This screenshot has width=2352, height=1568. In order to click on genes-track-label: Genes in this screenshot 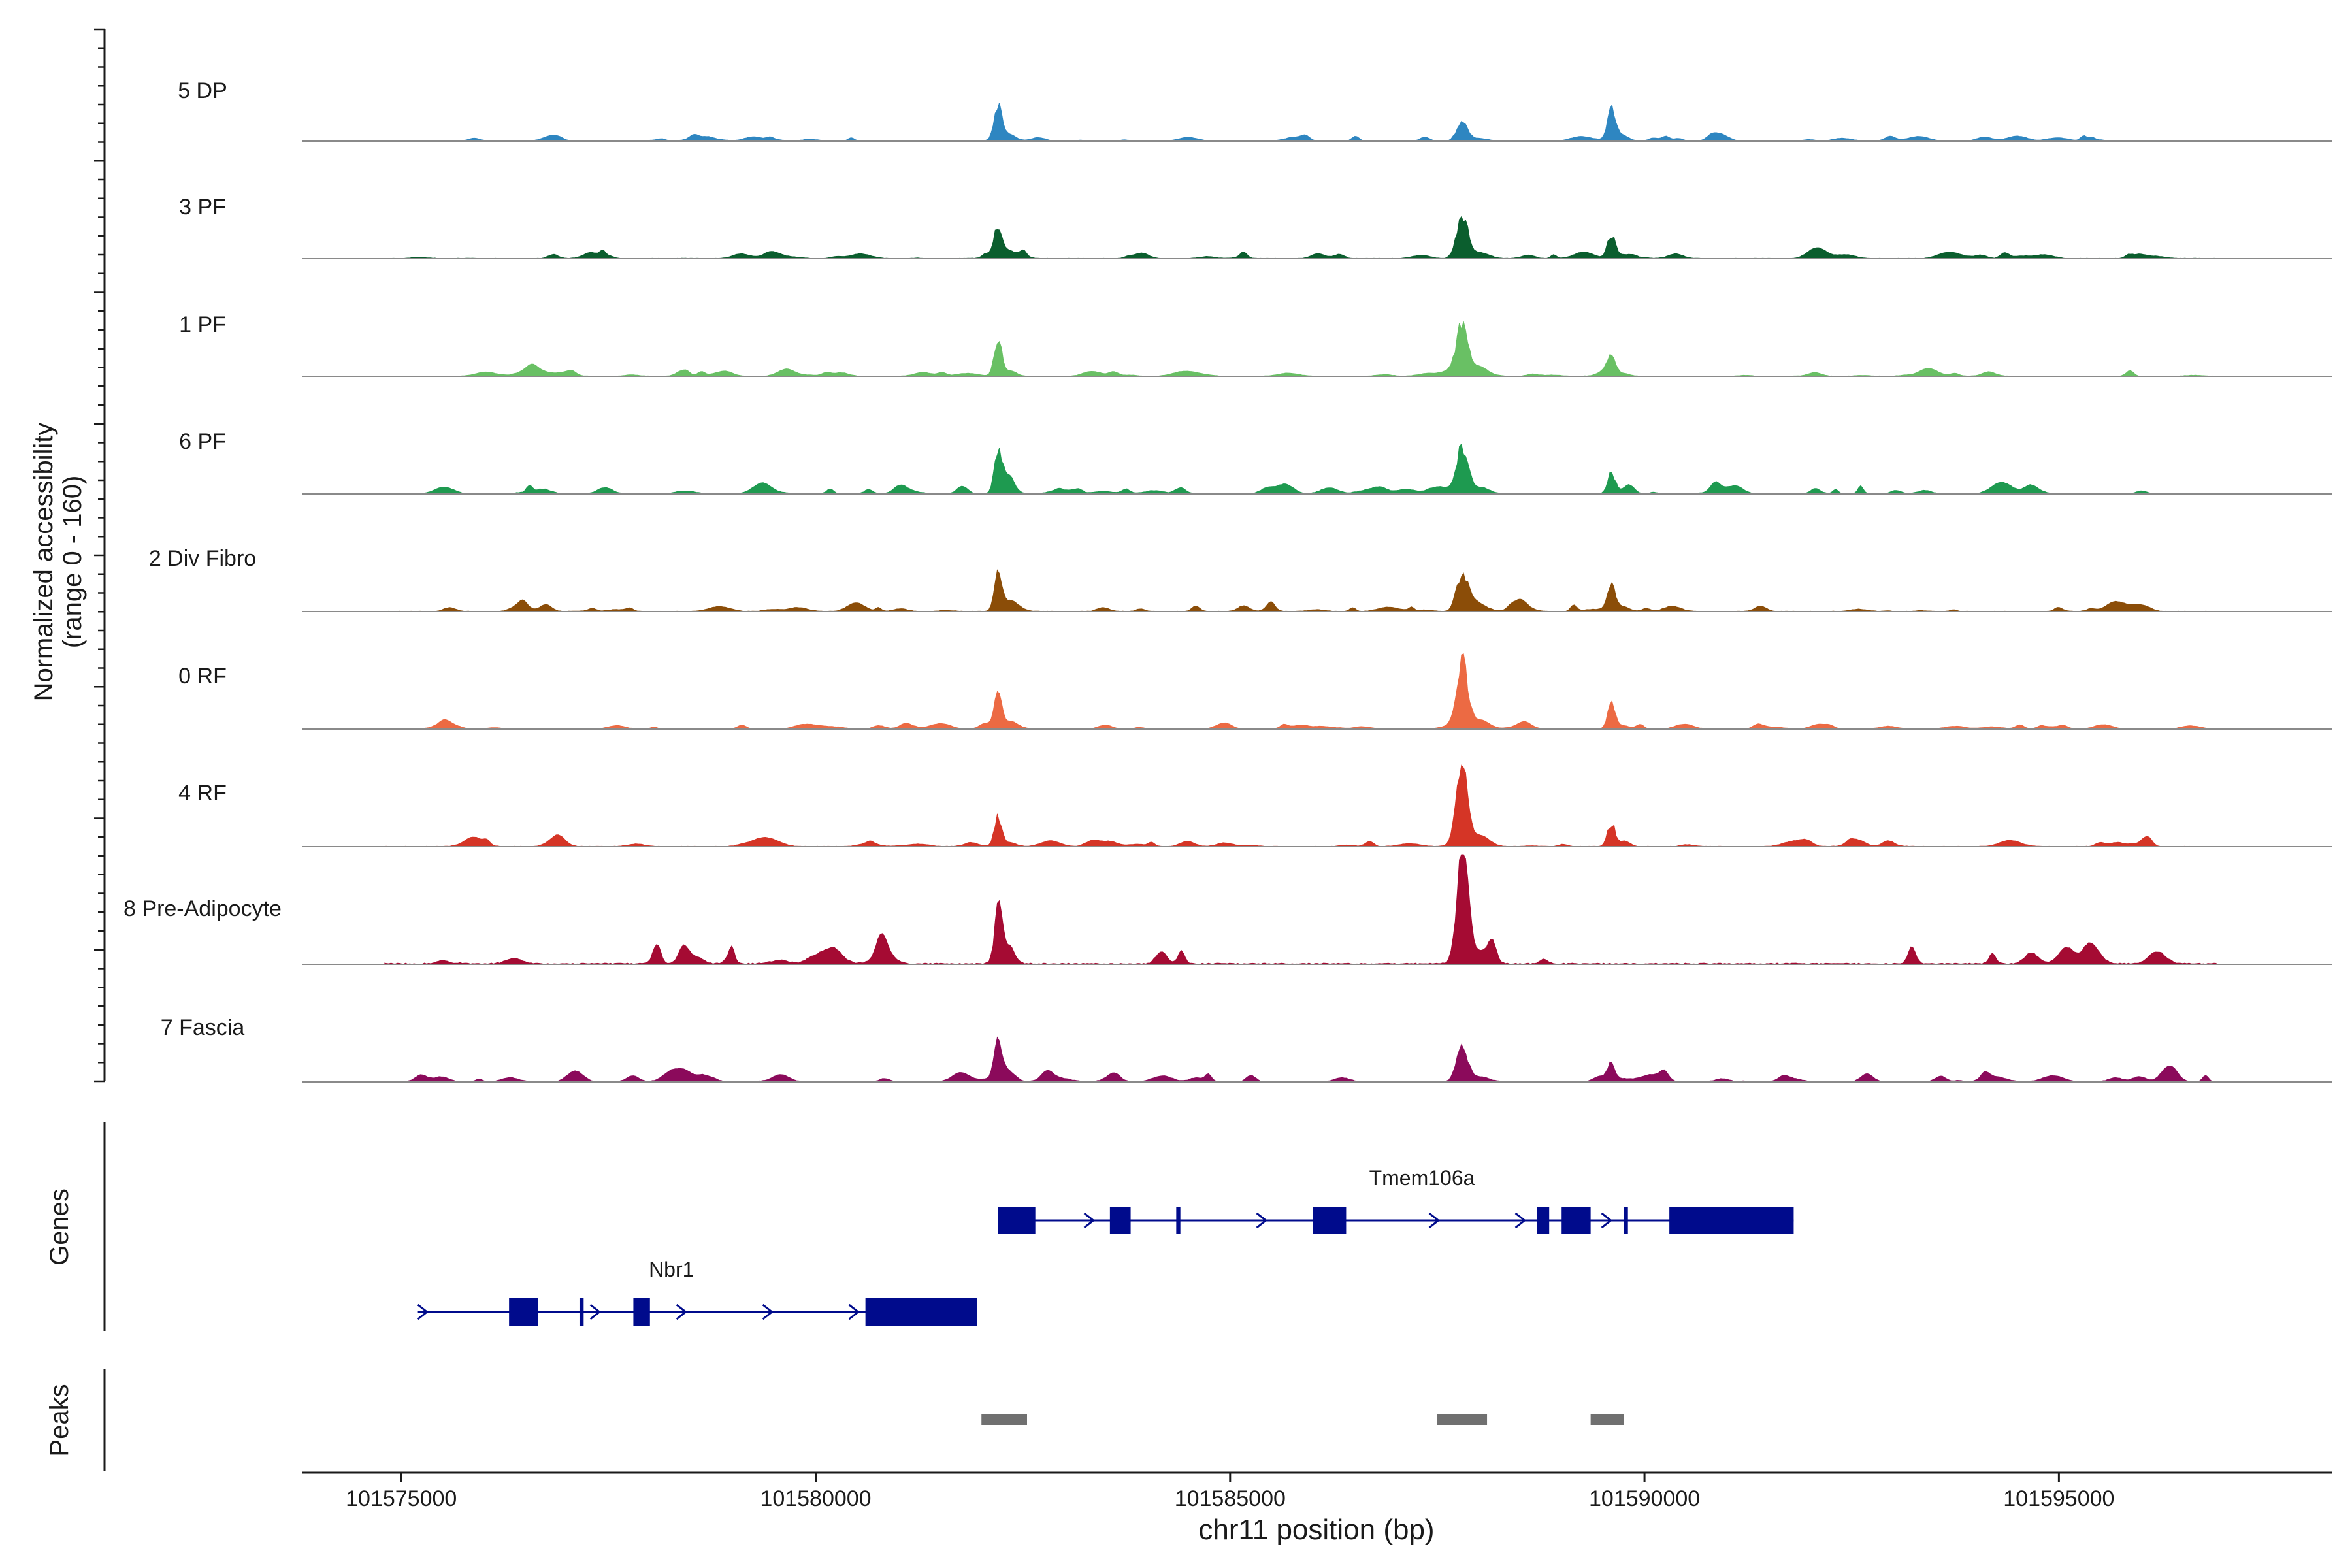, I will do `click(59, 1227)`.